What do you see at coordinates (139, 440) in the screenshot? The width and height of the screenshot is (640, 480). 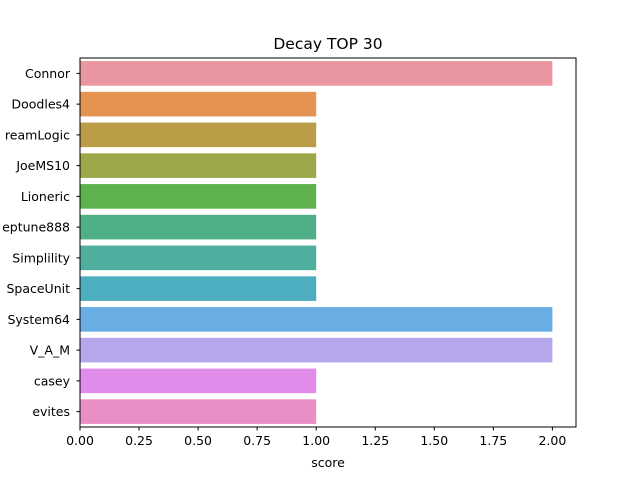 I see `x-tick-label: 0.25` at bounding box center [139, 440].